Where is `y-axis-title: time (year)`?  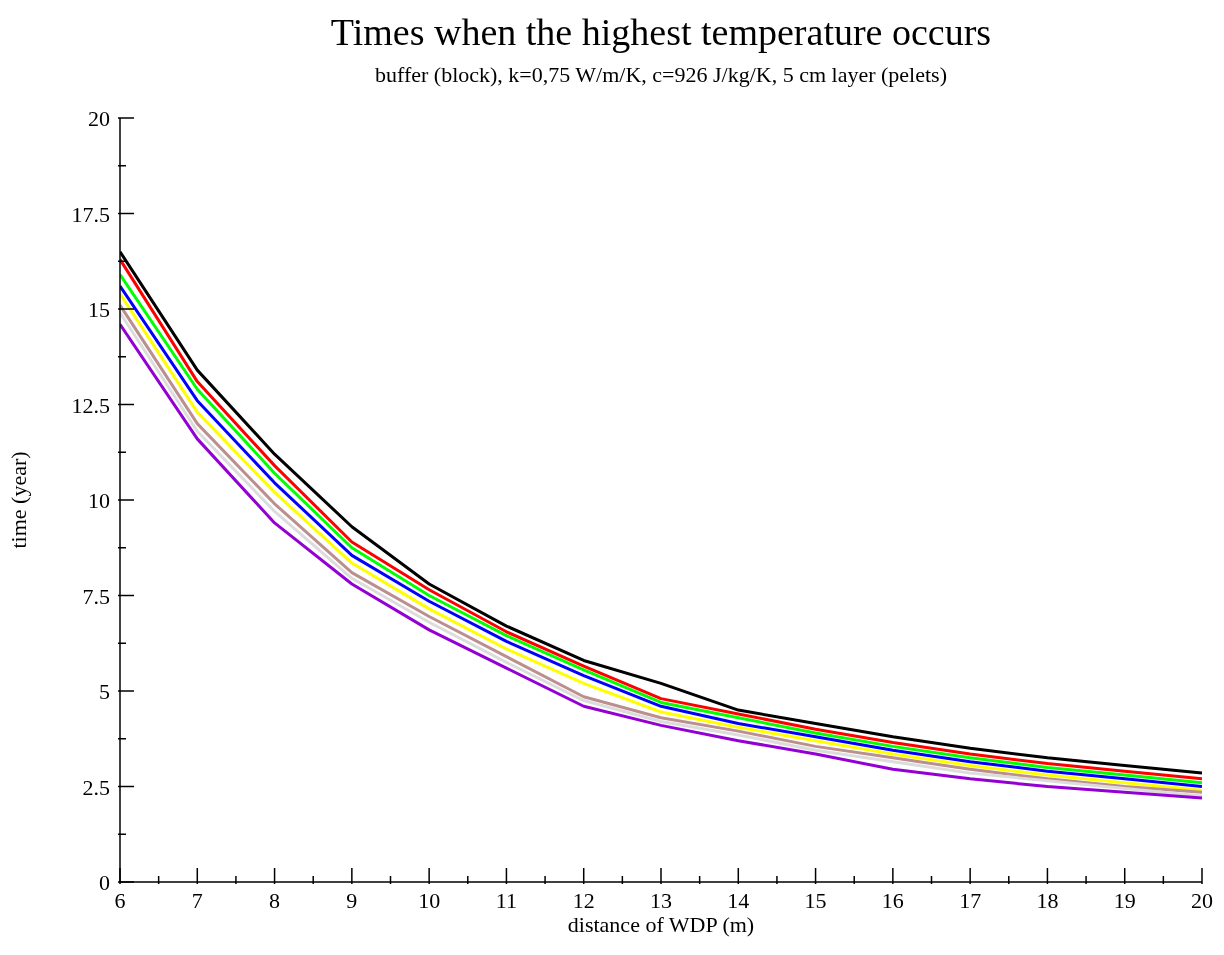
y-axis-title: time (year) is located at coordinates (18, 500).